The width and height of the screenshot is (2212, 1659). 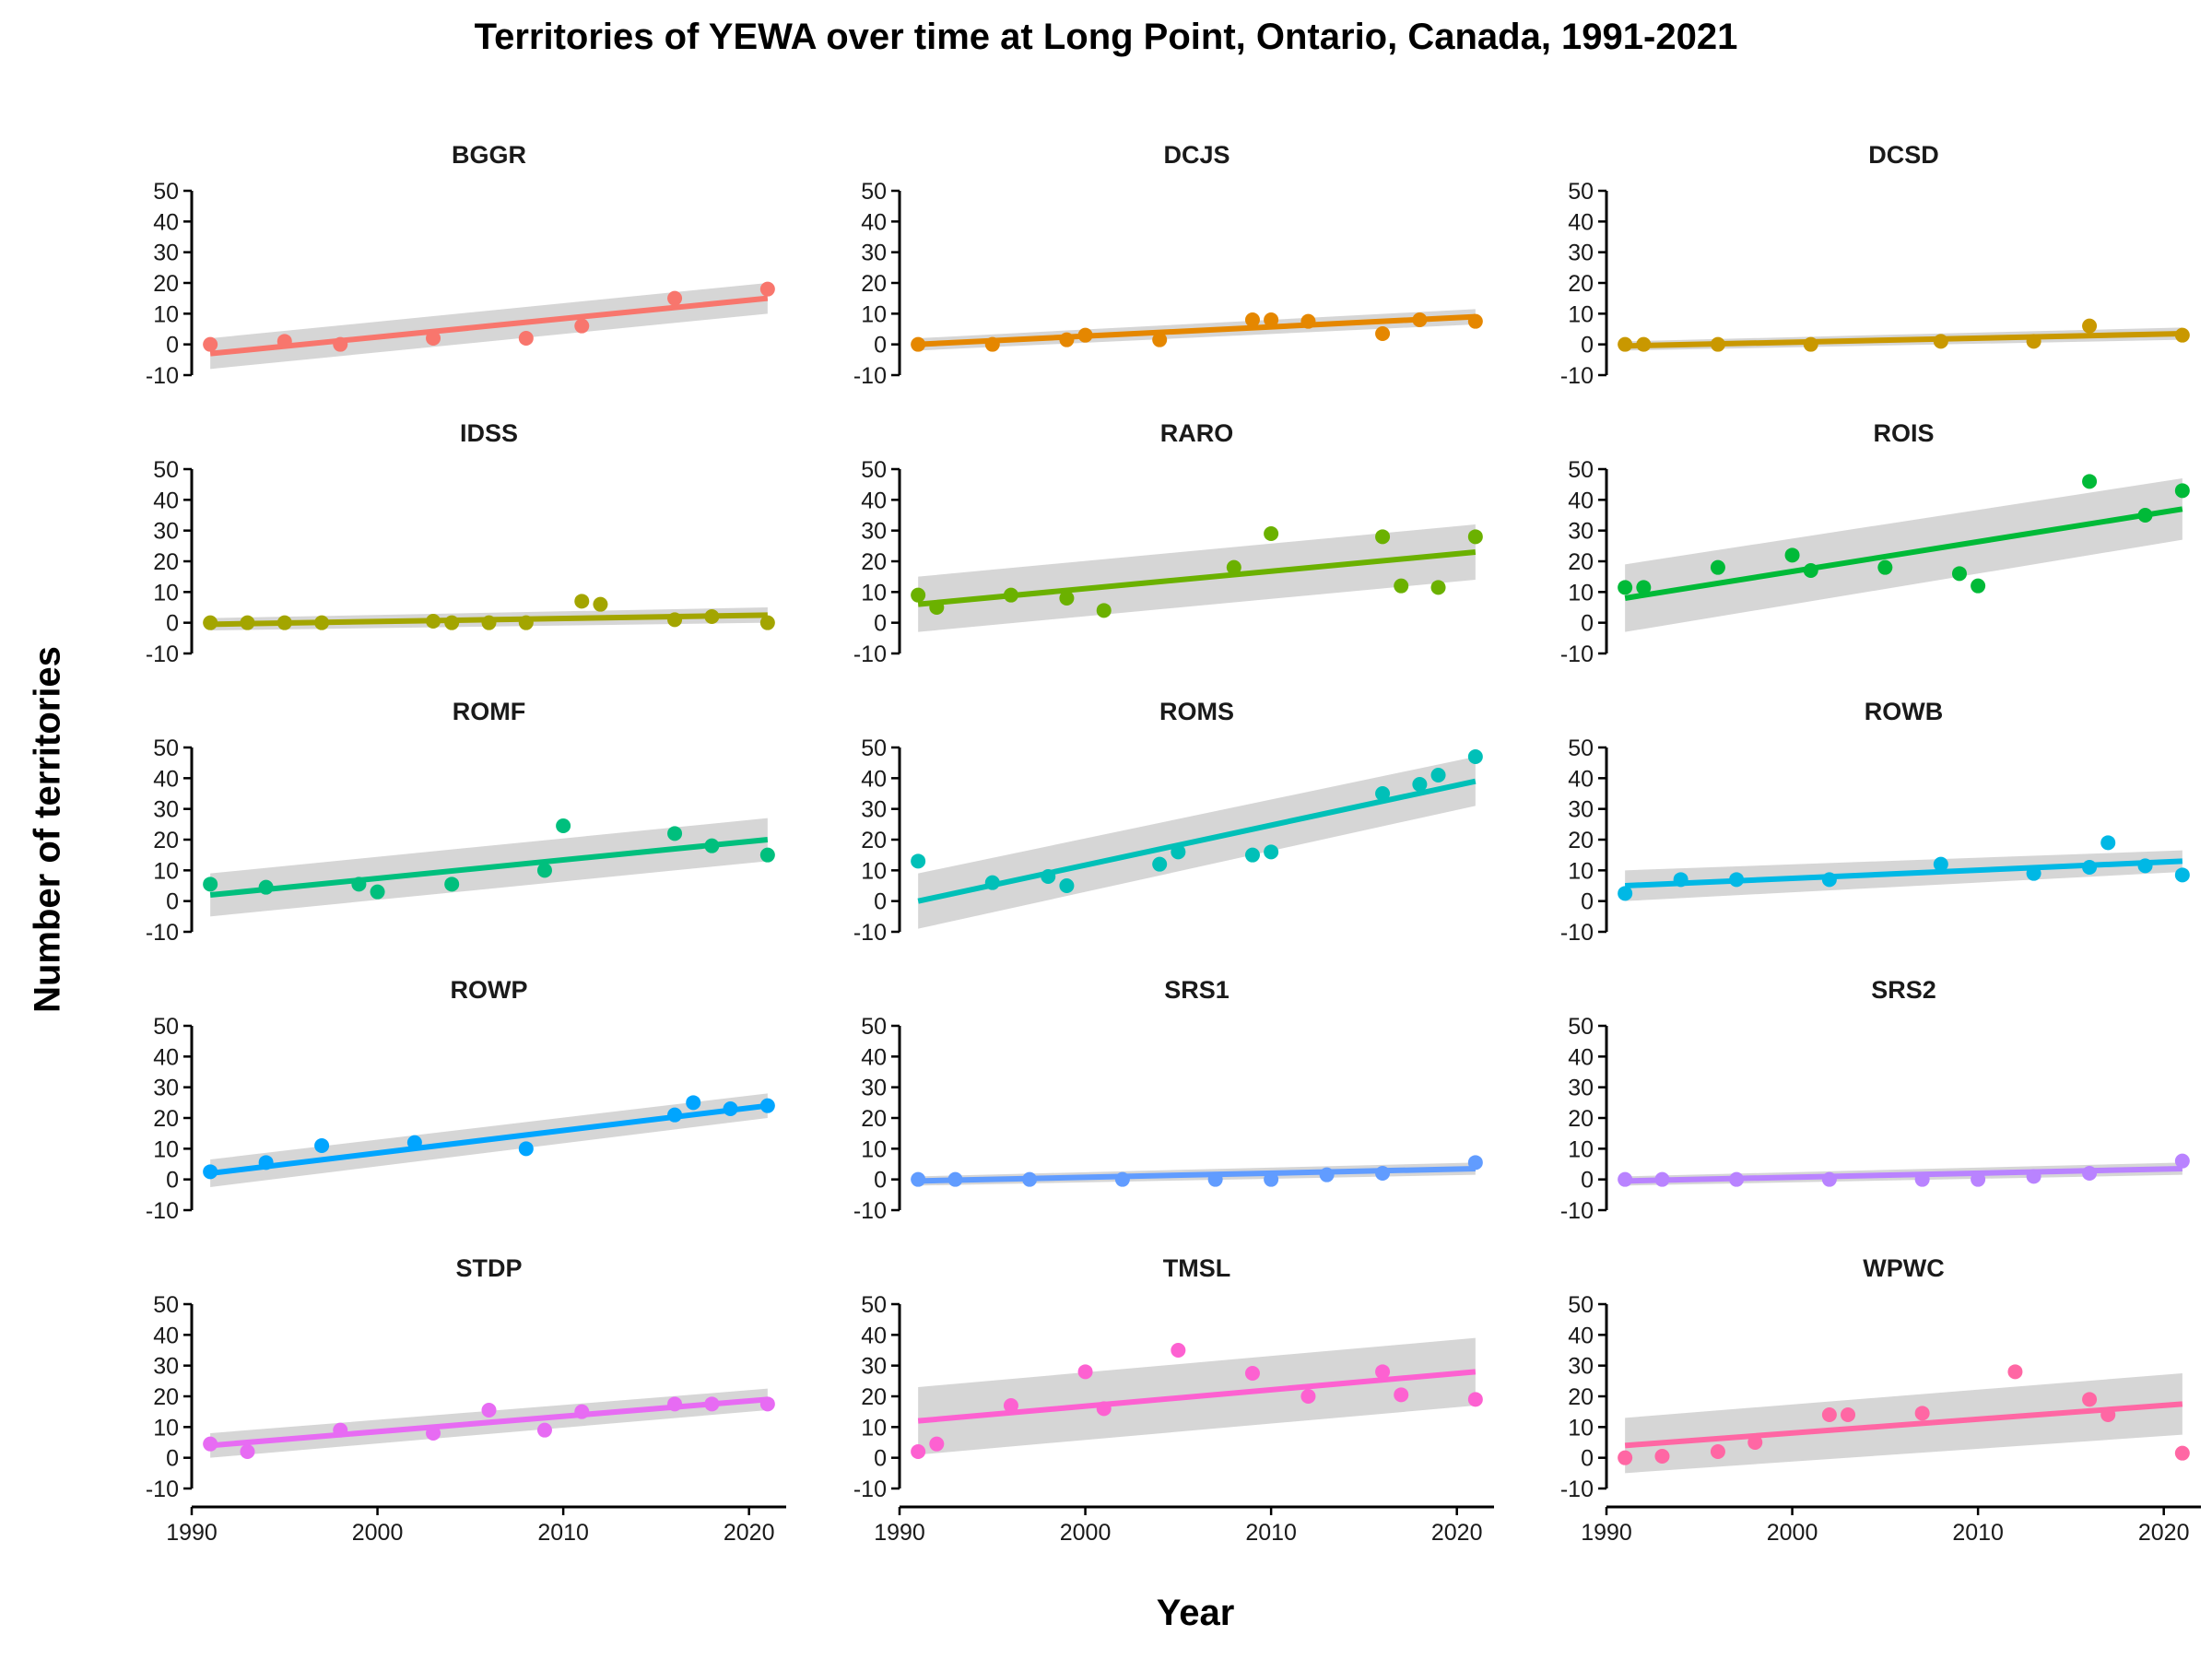 I want to click on facet-srs1: SRS1 -10 0 10 20 30 40 50, so click(x=1168, y=1100).